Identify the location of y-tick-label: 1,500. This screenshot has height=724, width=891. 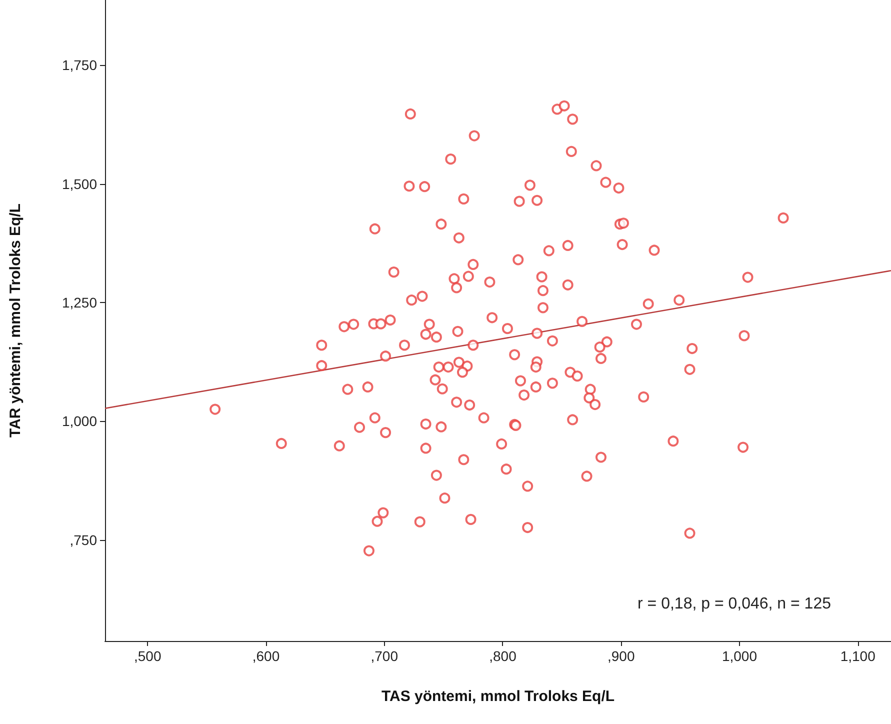
(80, 184).